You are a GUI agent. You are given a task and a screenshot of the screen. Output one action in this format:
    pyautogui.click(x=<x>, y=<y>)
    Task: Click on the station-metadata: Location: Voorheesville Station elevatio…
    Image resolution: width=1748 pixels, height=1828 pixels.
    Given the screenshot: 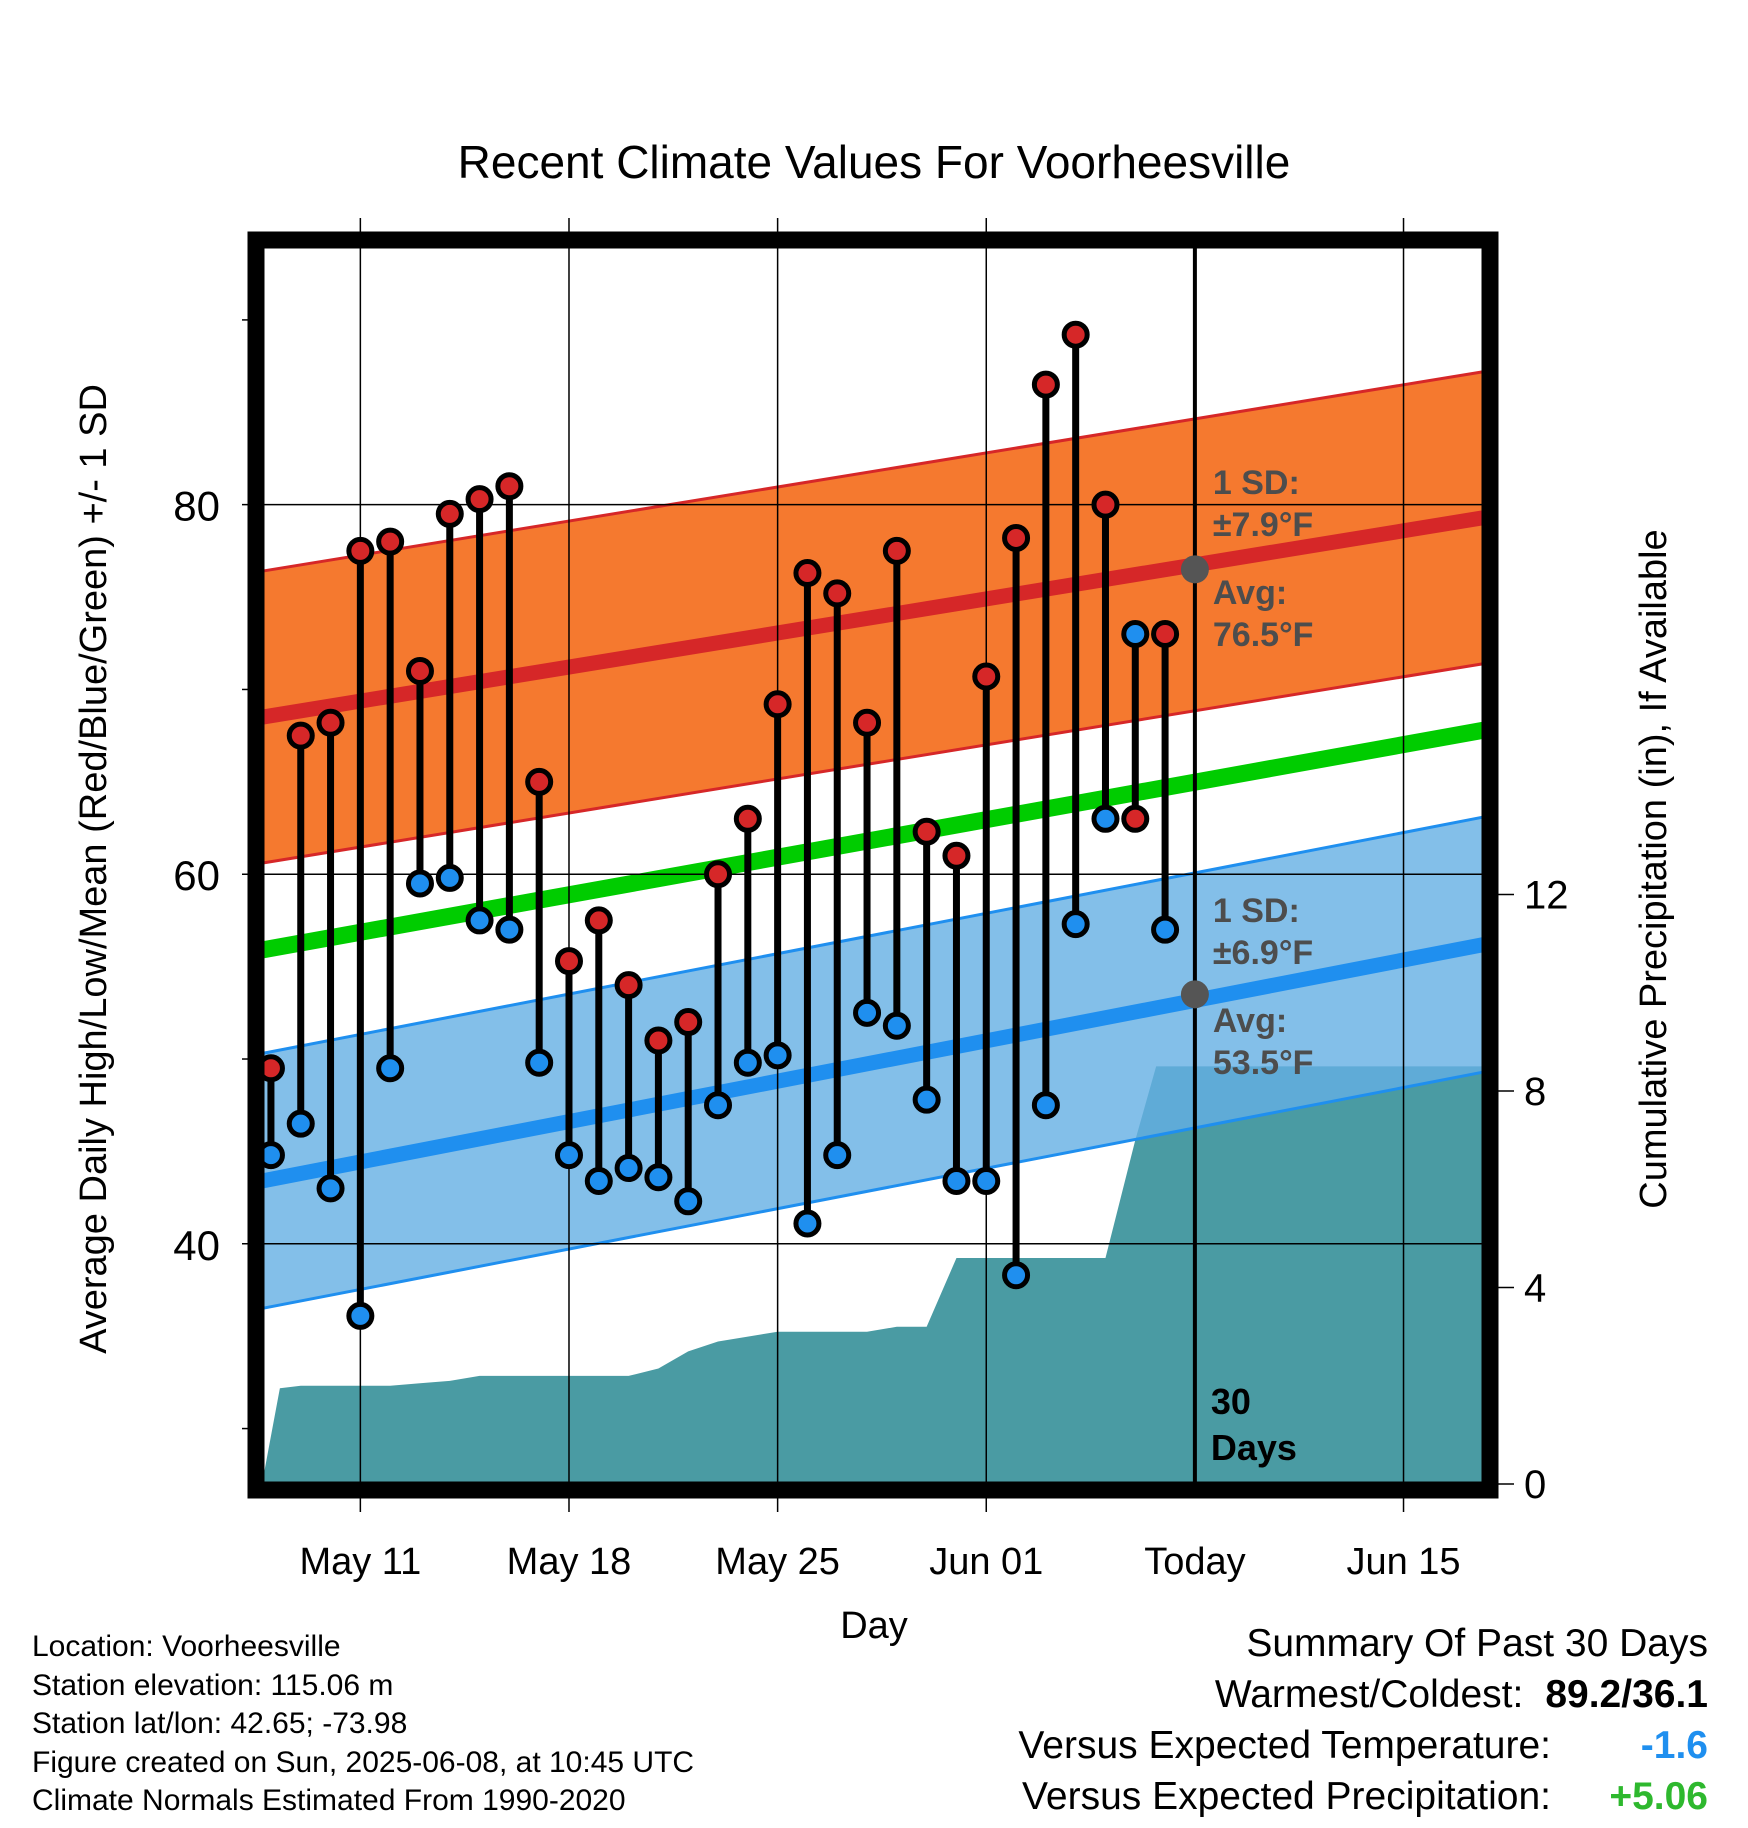 What is the action you would take?
    pyautogui.click(x=363, y=1724)
    